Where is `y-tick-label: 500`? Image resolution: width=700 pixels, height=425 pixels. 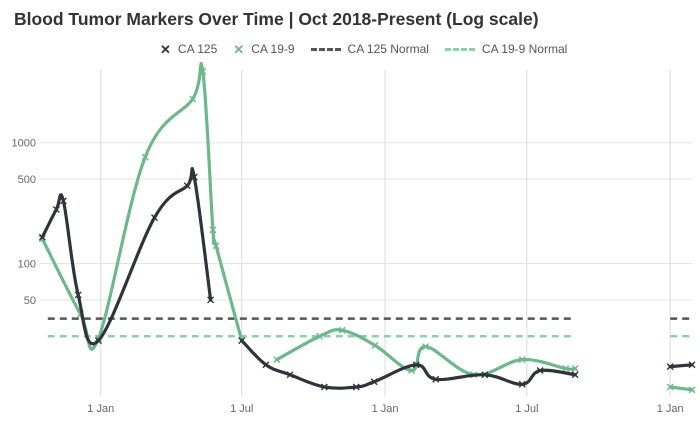
y-tick-label: 500 is located at coordinates (27, 180).